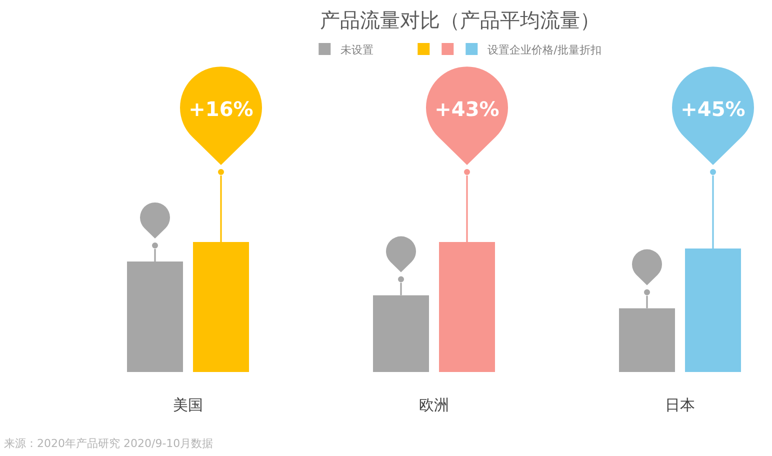  What do you see at coordinates (221, 109) in the screenshot?
I see `annotation: +16%` at bounding box center [221, 109].